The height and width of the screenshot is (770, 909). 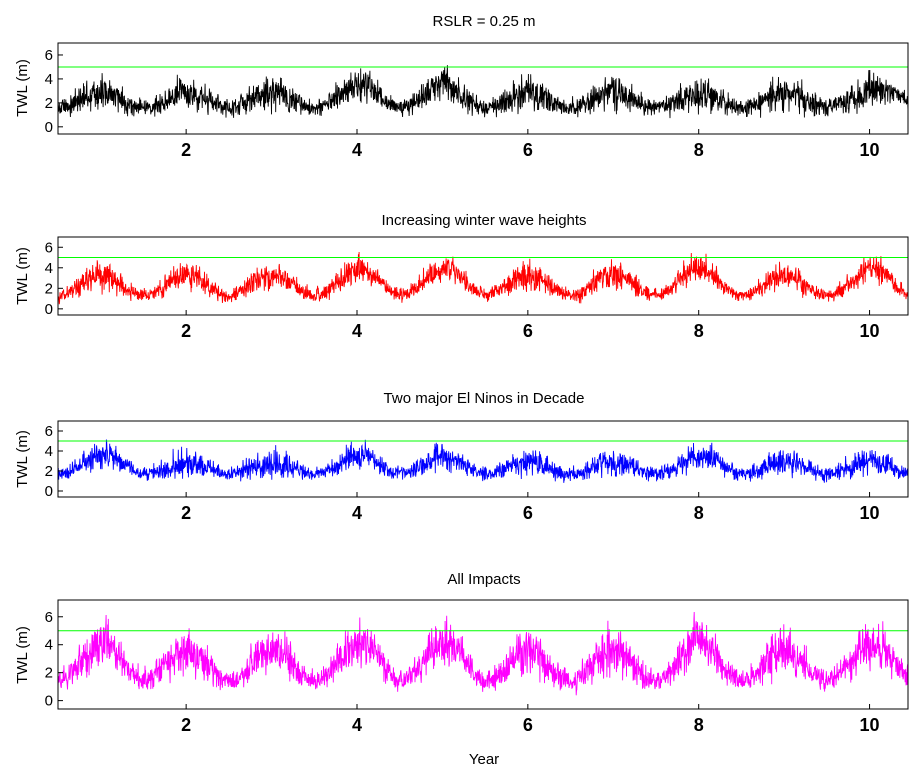 What do you see at coordinates (484, 21) in the screenshot?
I see `panel-title: RSLR = 0.25 m` at bounding box center [484, 21].